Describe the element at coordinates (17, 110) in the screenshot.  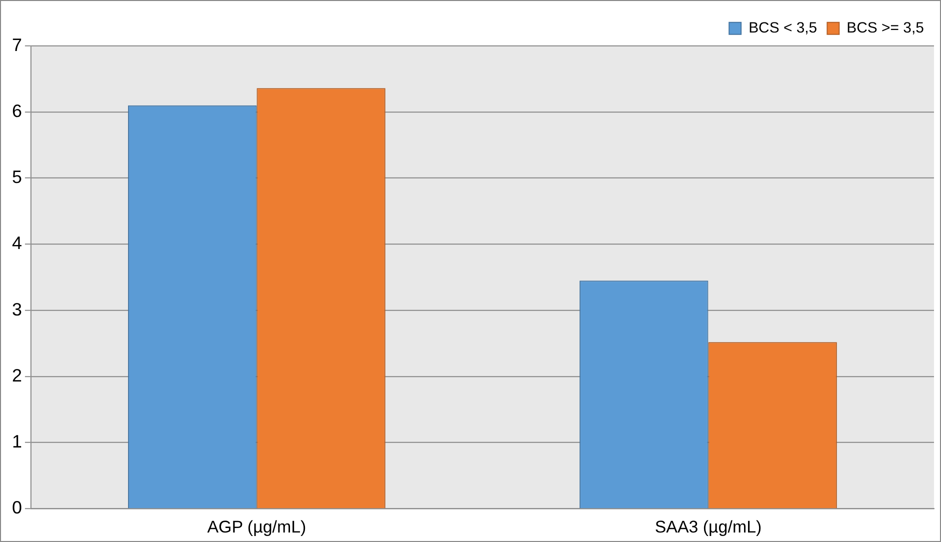
I see `y-tick-label: 6` at that location.